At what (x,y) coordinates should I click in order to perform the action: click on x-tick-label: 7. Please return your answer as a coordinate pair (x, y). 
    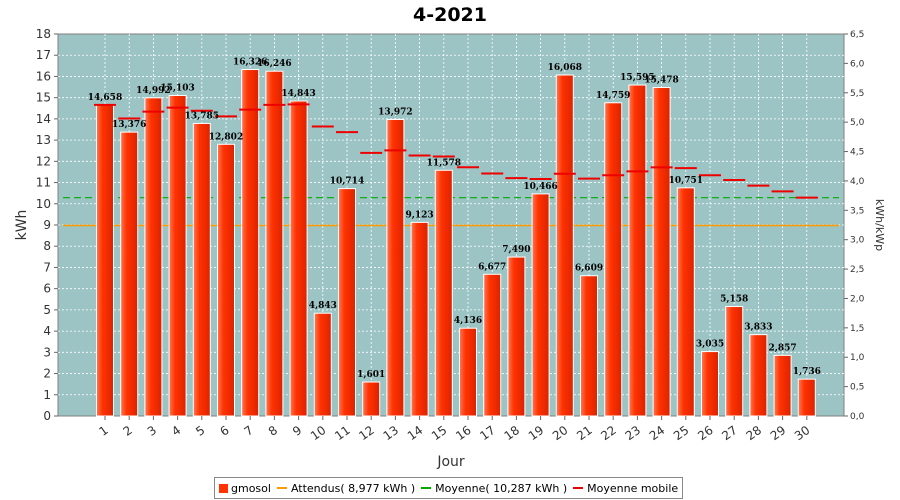
    Looking at the image, I should click on (249, 431).